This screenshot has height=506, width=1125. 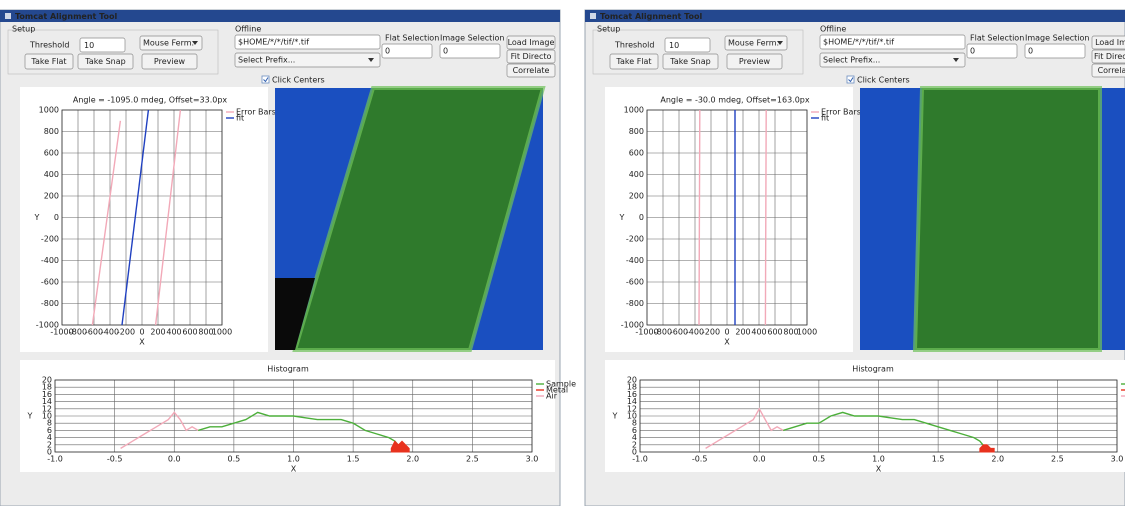 I want to click on y-tick-label: 600, so click(x=51, y=153).